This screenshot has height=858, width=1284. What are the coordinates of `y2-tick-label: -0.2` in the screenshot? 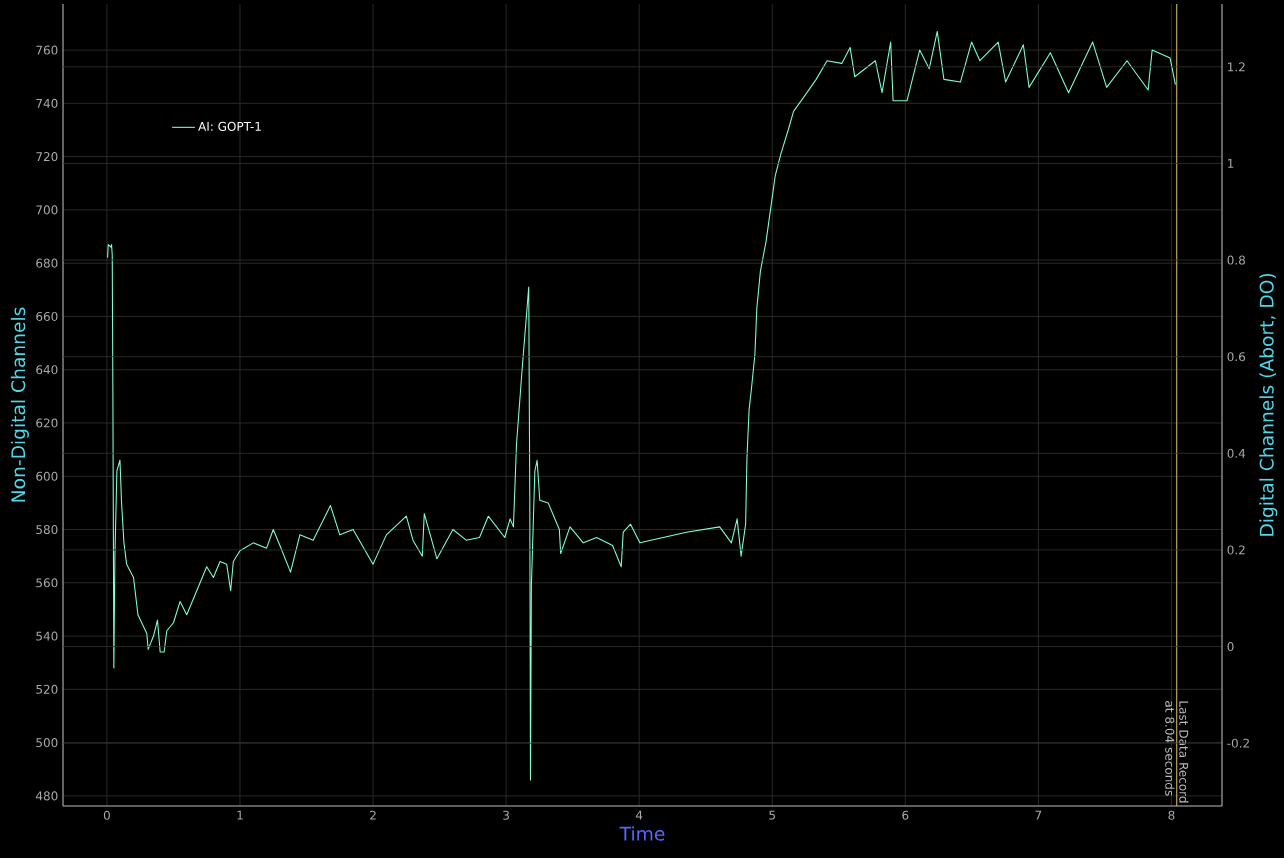 It's located at (1238, 743).